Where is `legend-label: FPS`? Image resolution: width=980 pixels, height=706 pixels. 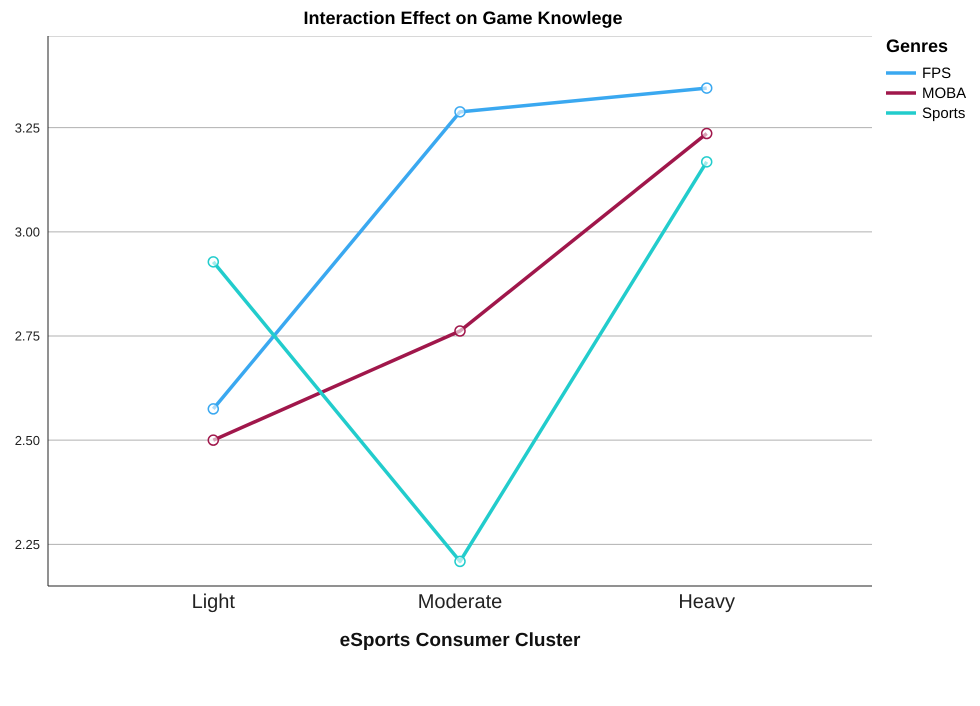 legend-label: FPS is located at coordinates (937, 73).